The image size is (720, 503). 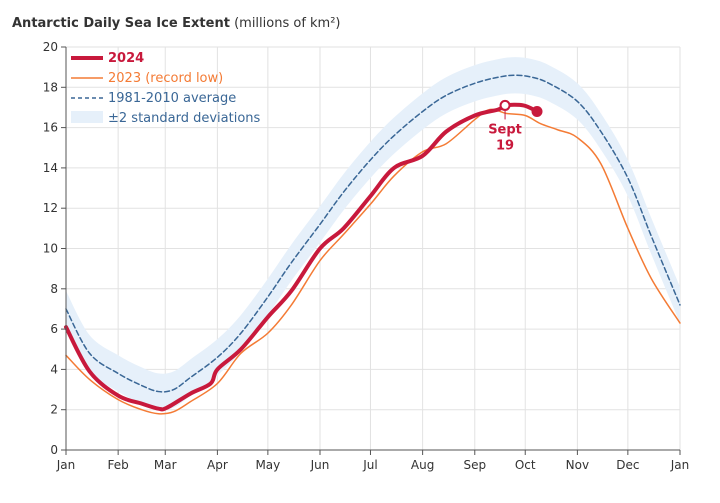 What do you see at coordinates (165, 78) in the screenshot?
I see `legend-label-2023: 2023 (record low)` at bounding box center [165, 78].